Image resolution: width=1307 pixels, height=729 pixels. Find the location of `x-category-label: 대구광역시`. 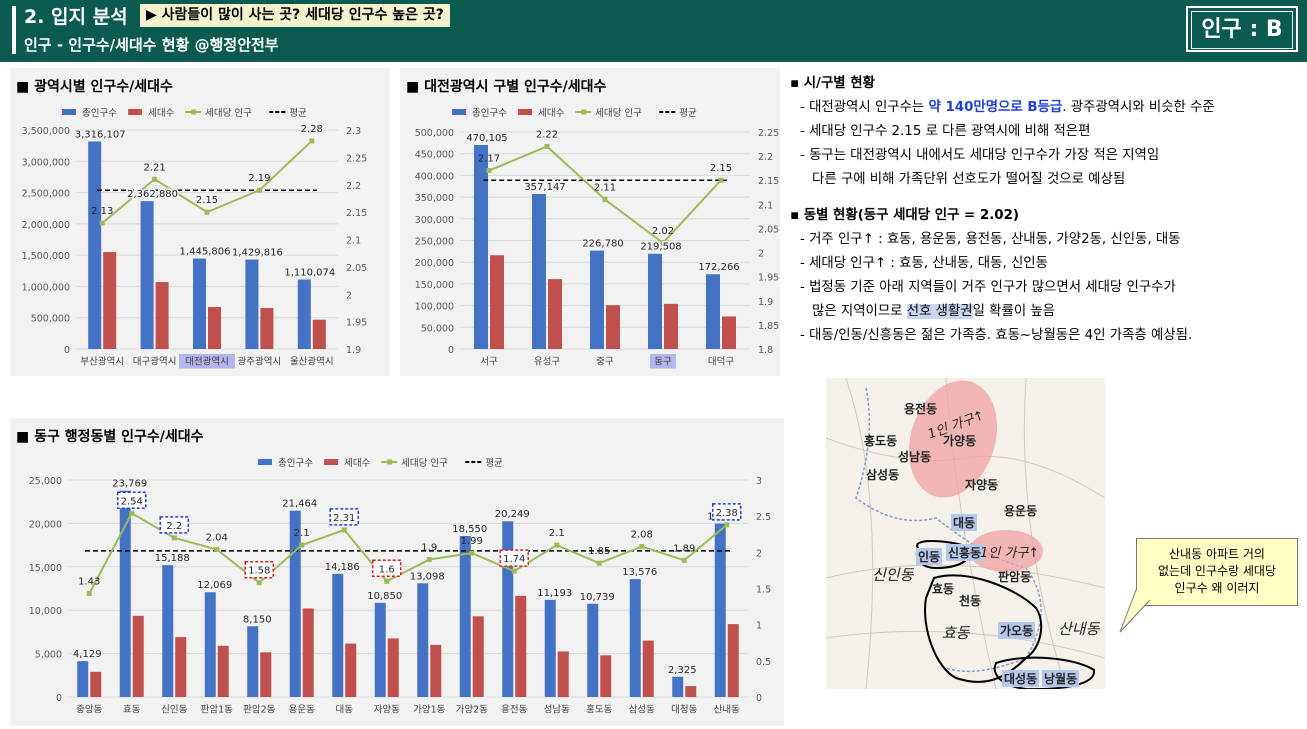

x-category-label: 대구광역시 is located at coordinates (155, 362).